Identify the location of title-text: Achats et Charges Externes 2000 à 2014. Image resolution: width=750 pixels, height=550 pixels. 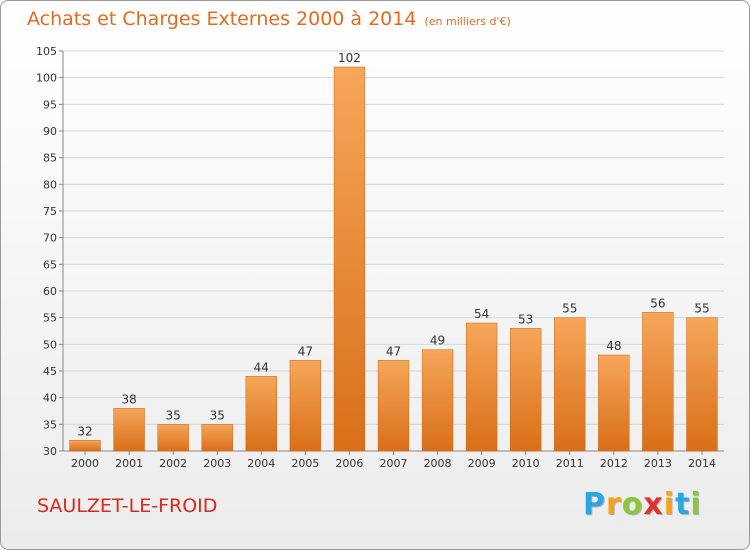
(222, 19).